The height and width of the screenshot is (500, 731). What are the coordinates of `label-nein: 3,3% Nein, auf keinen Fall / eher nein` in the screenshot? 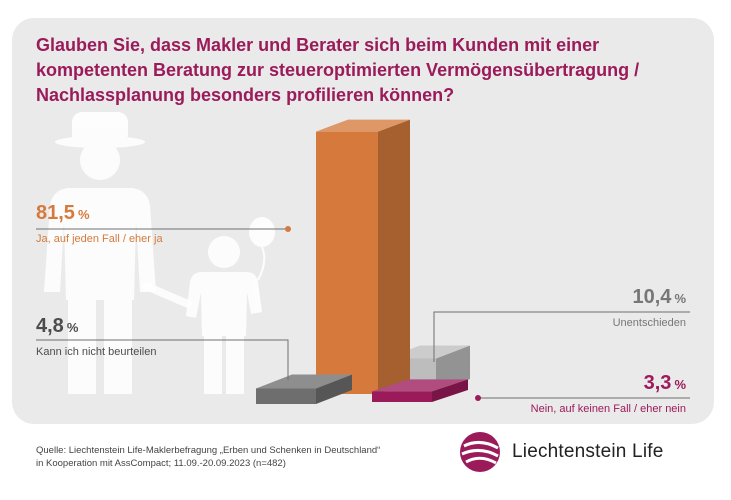 It's located at (608, 393).